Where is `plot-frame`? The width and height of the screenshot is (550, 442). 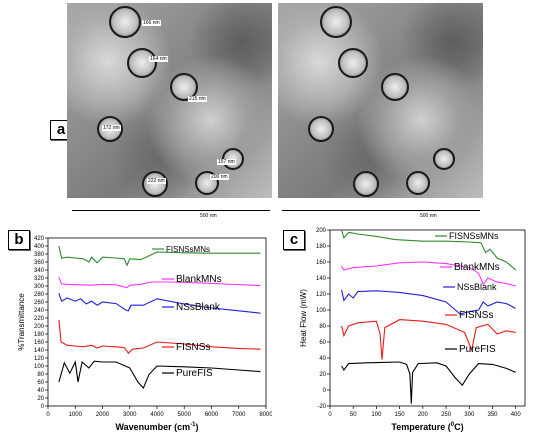
plot-frame is located at coordinates (427, 318).